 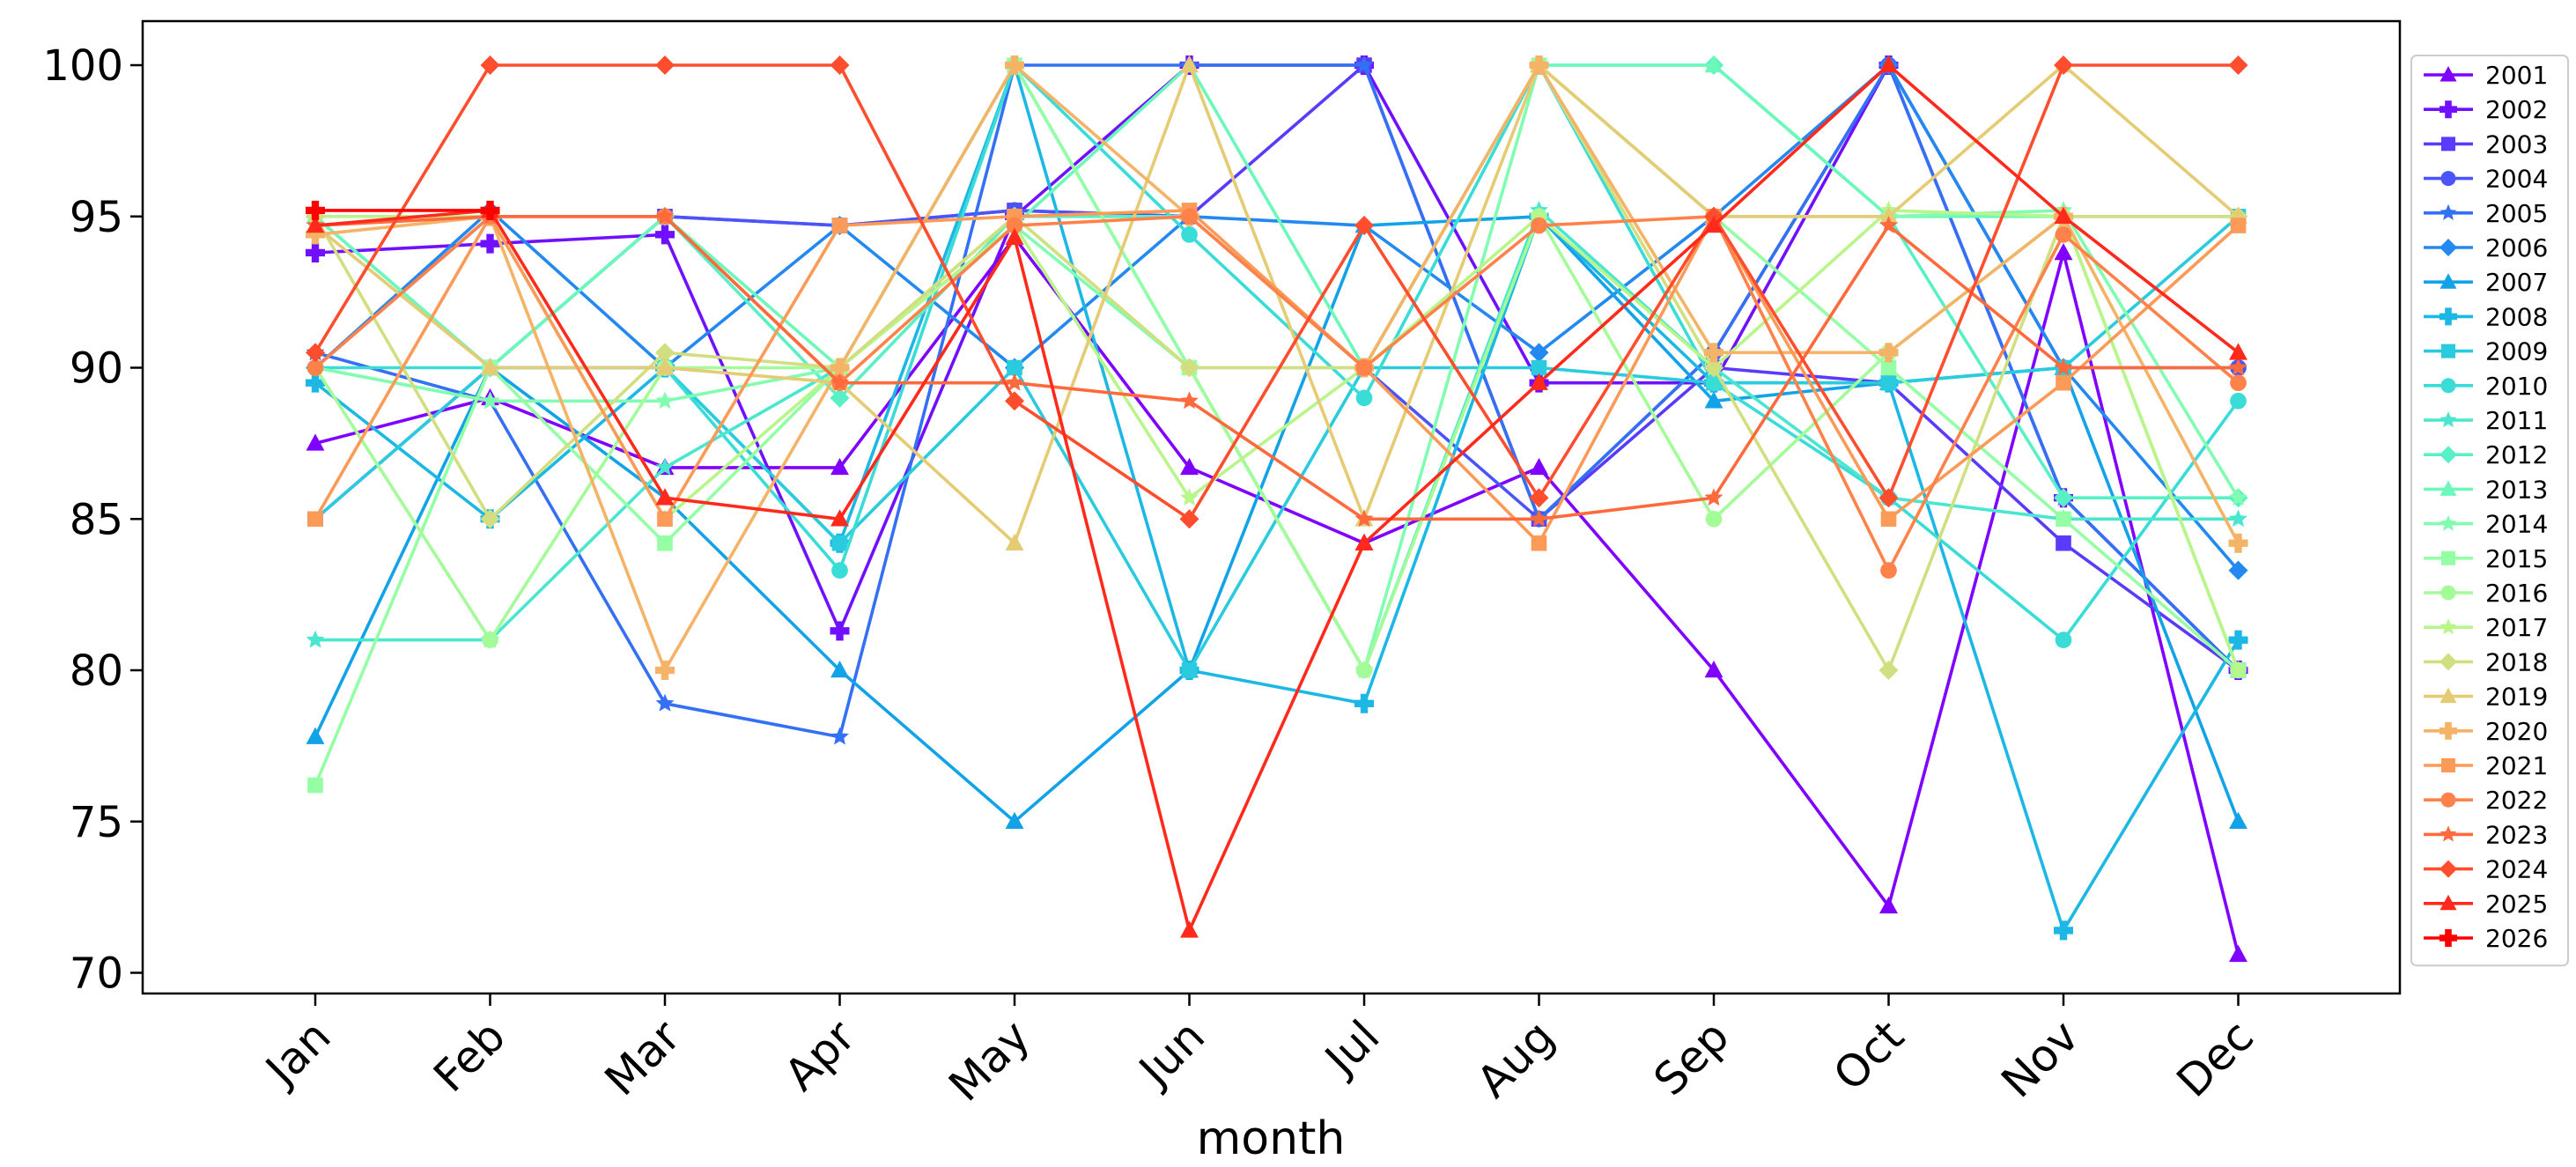 I want to click on y-tick-label-100: 100, so click(x=82, y=66).